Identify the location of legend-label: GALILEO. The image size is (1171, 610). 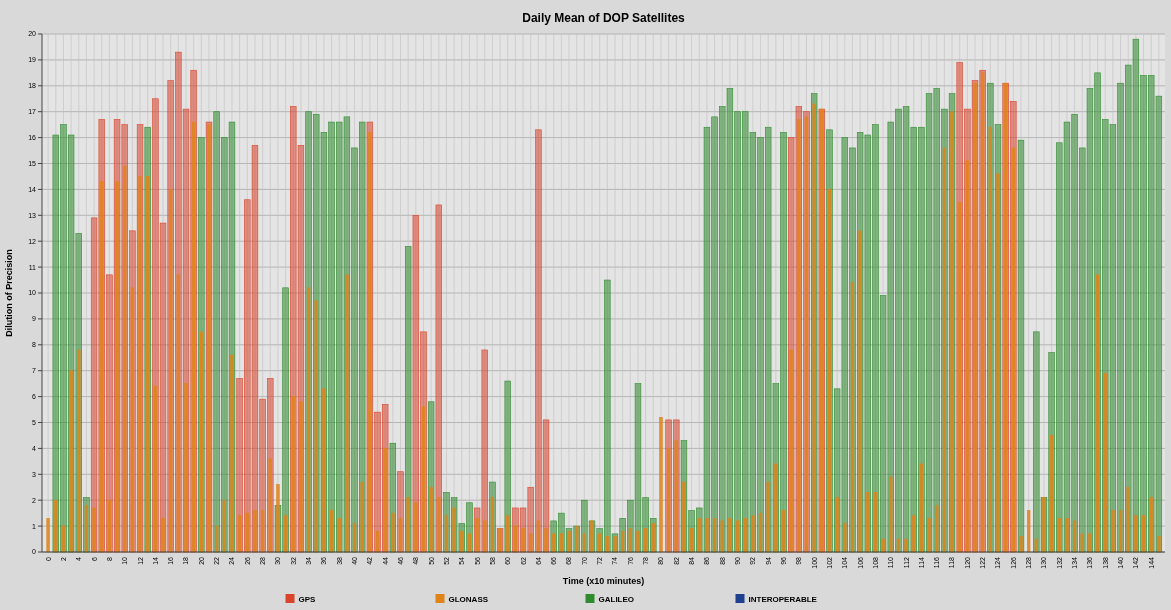
(616, 599).